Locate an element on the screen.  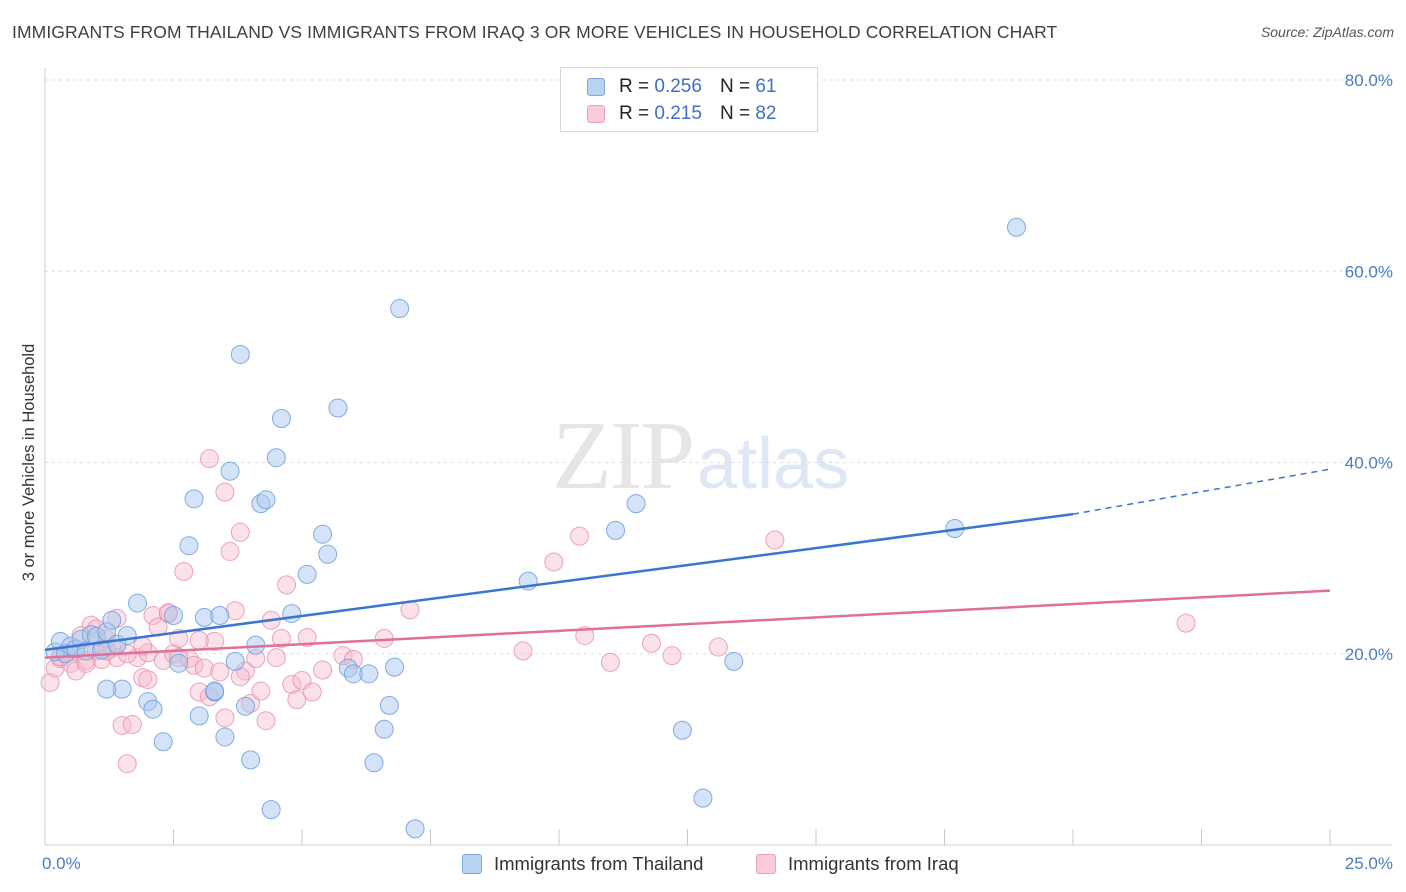
legend-n-label: N = is located at coordinates (735, 86).